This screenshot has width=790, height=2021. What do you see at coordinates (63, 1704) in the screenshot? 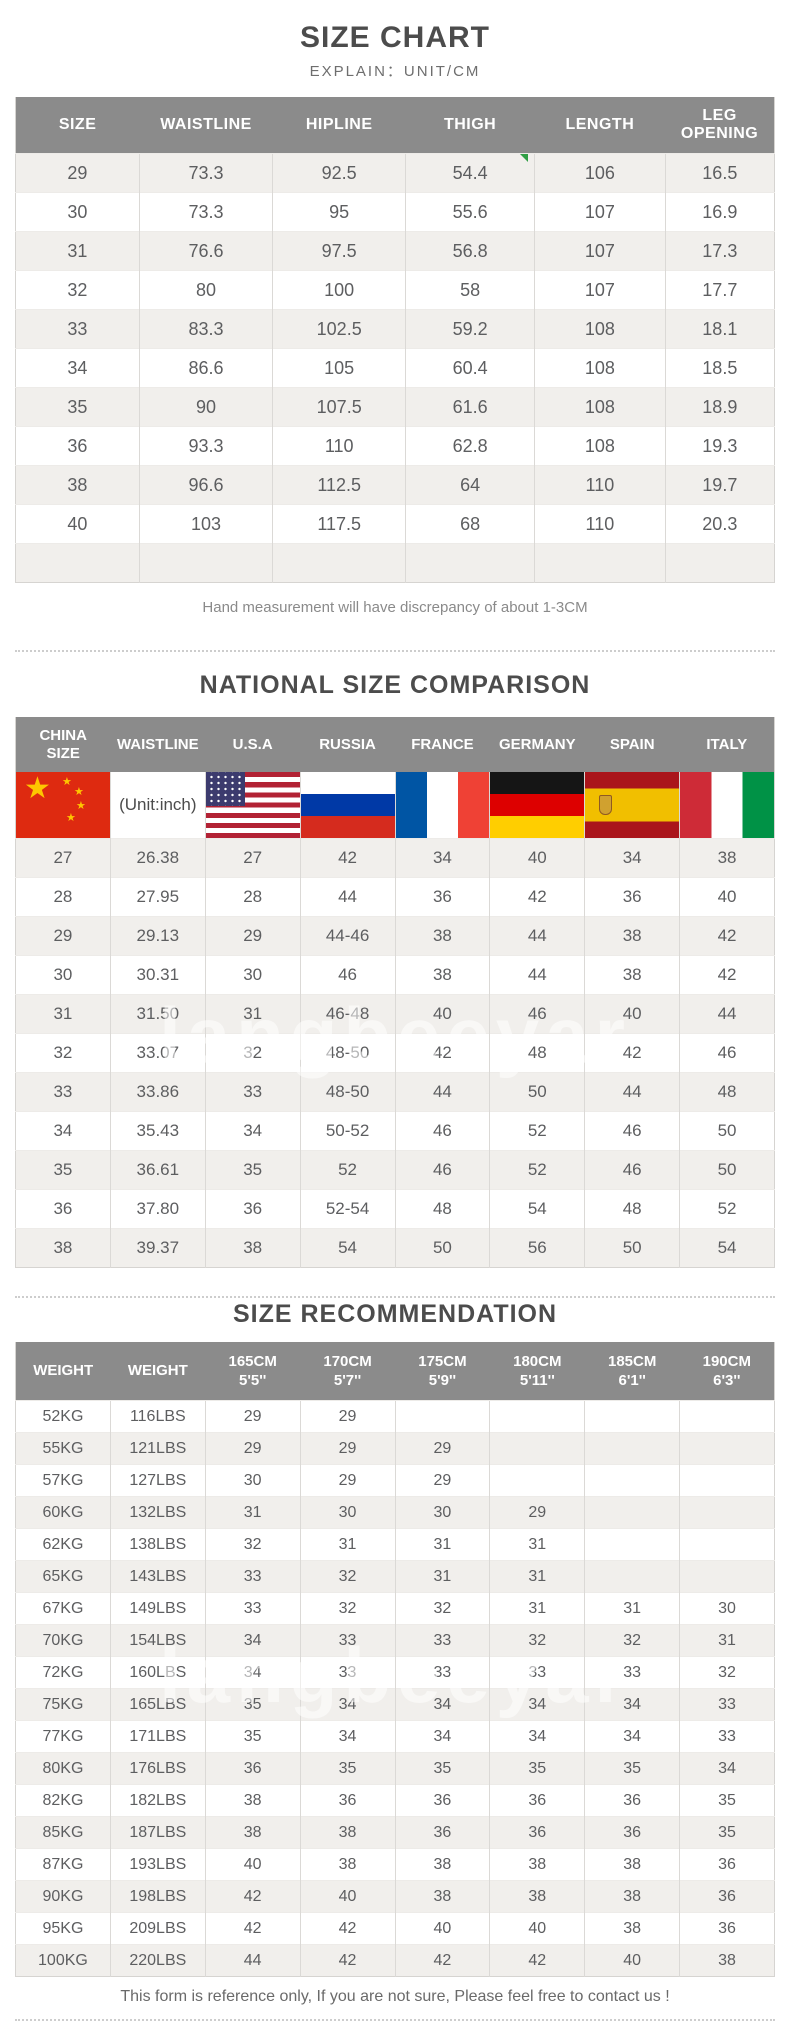
I see `table-cell: 75KG` at bounding box center [63, 1704].